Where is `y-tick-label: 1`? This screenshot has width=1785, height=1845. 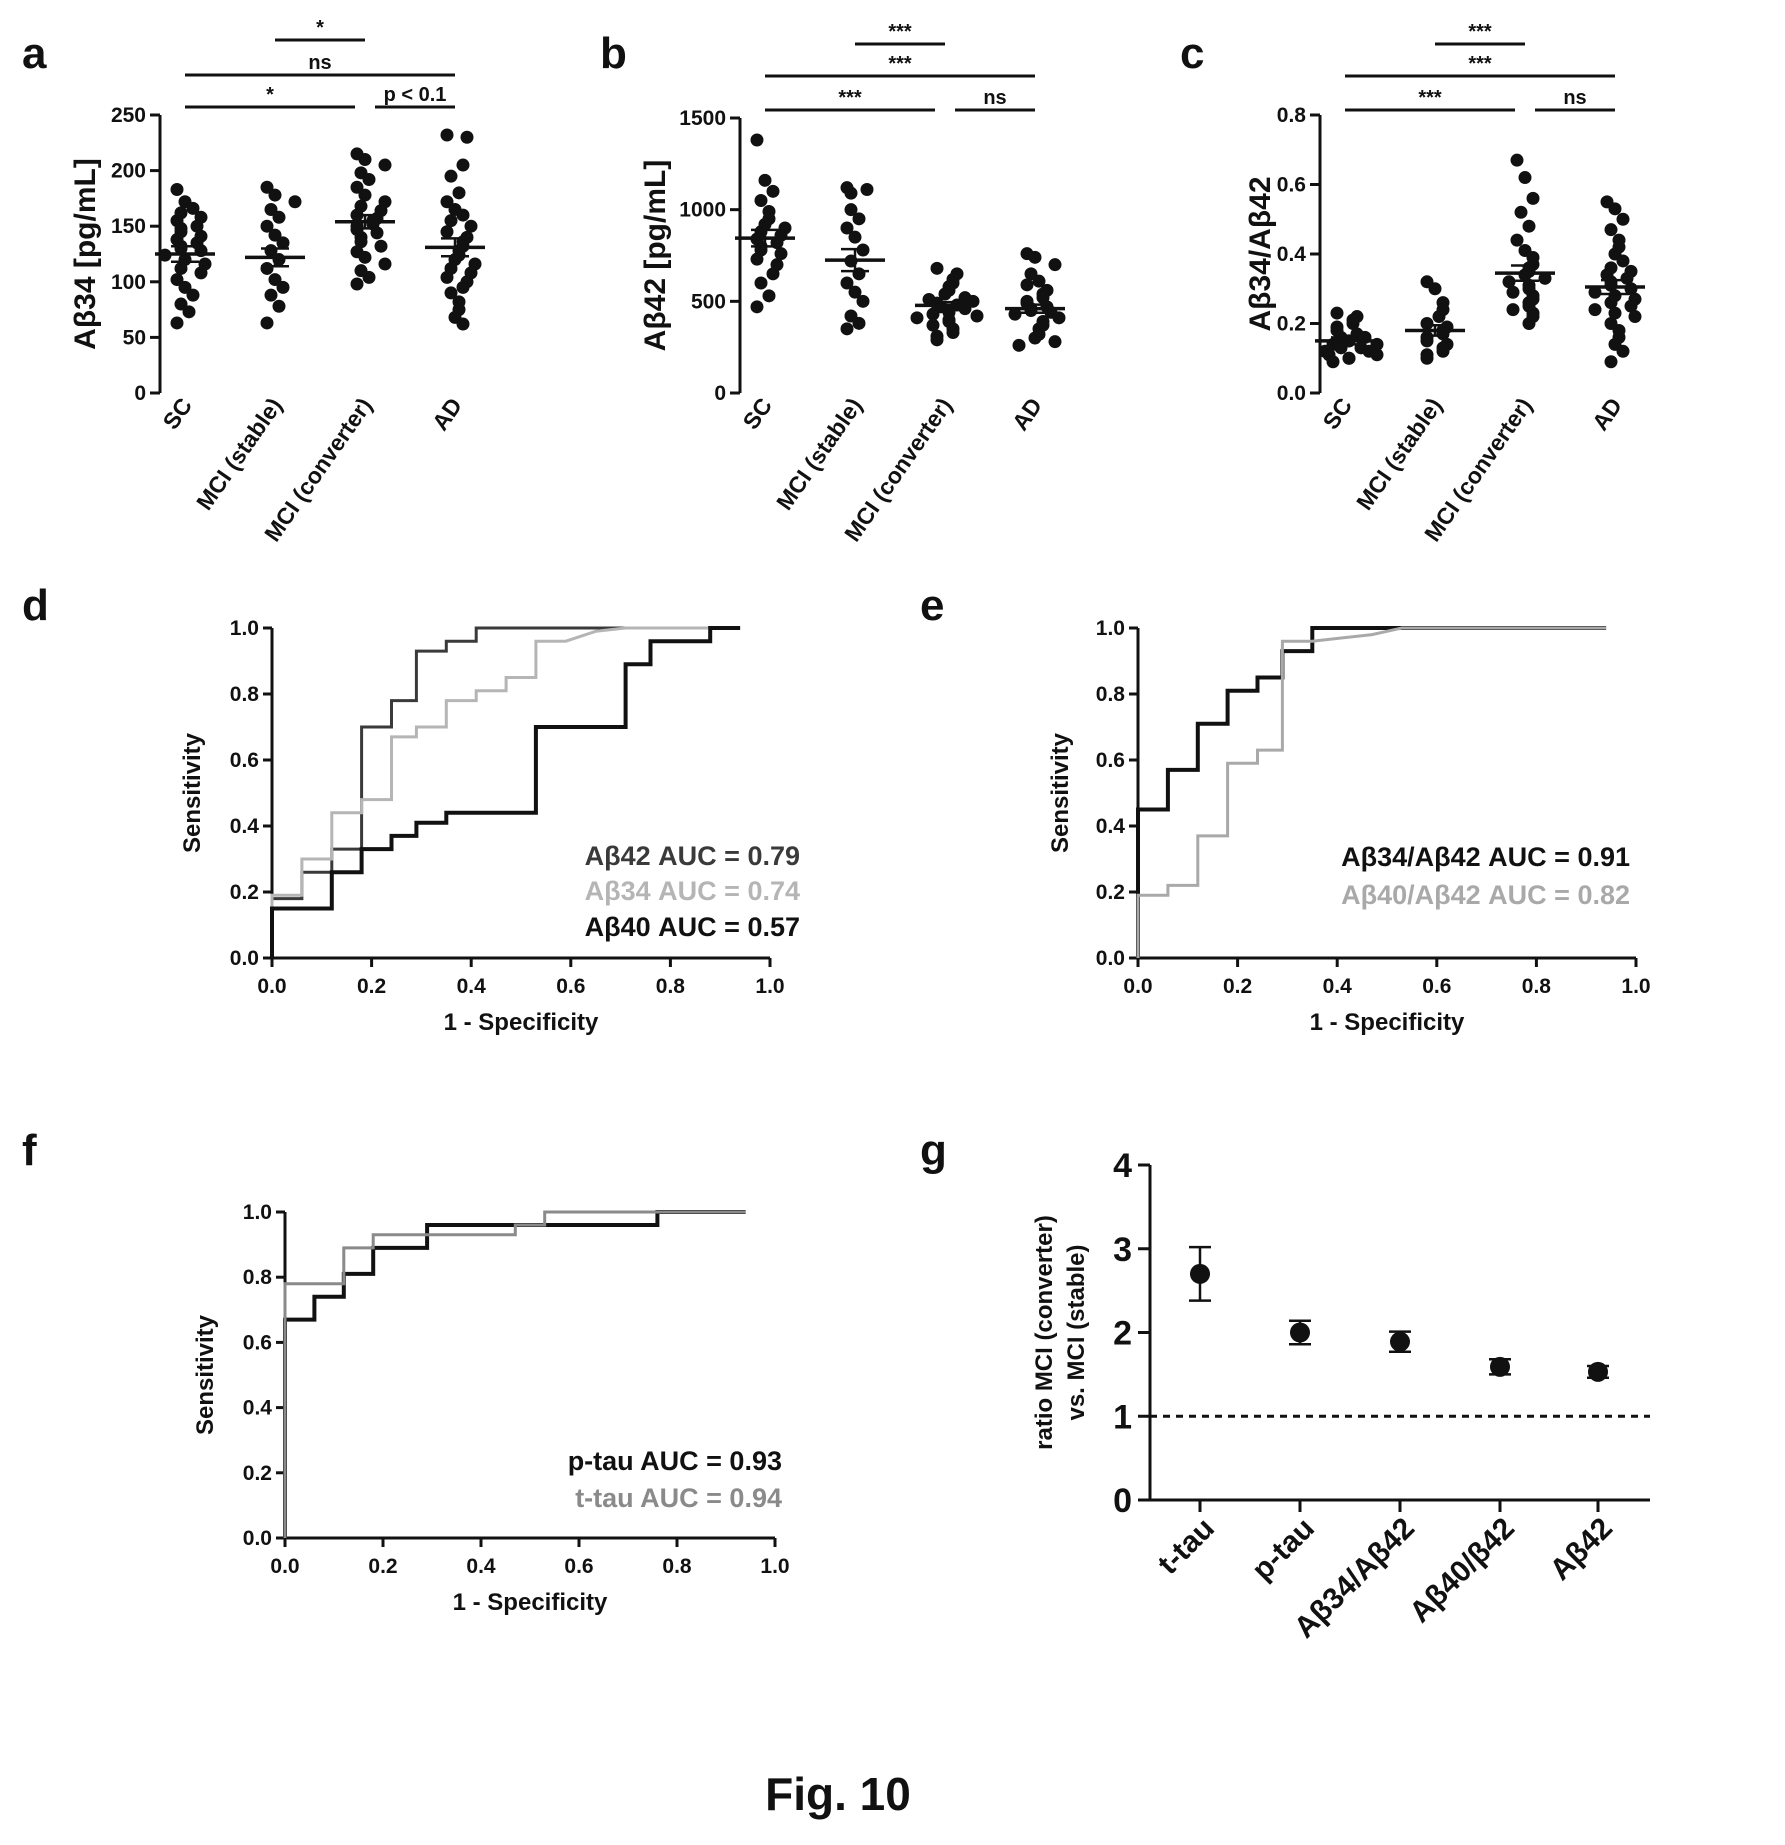 y-tick-label: 1 is located at coordinates (1122, 1417).